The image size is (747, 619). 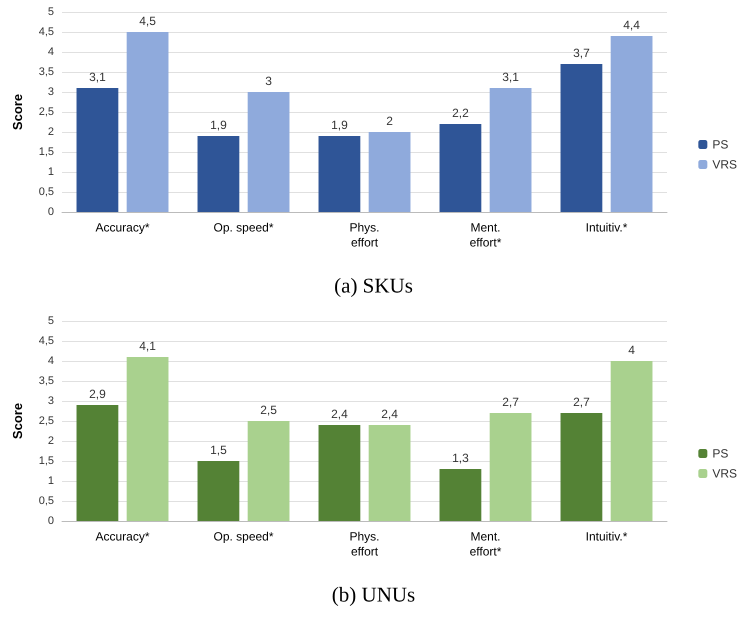 I want to click on data-label: 2, so click(x=390, y=121).